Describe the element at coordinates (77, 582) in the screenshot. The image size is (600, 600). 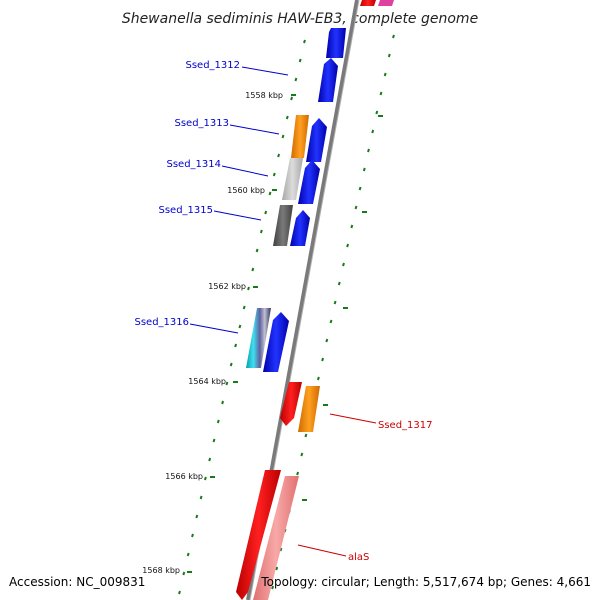
I see `accession-text: Accession: NC_009831` at that location.